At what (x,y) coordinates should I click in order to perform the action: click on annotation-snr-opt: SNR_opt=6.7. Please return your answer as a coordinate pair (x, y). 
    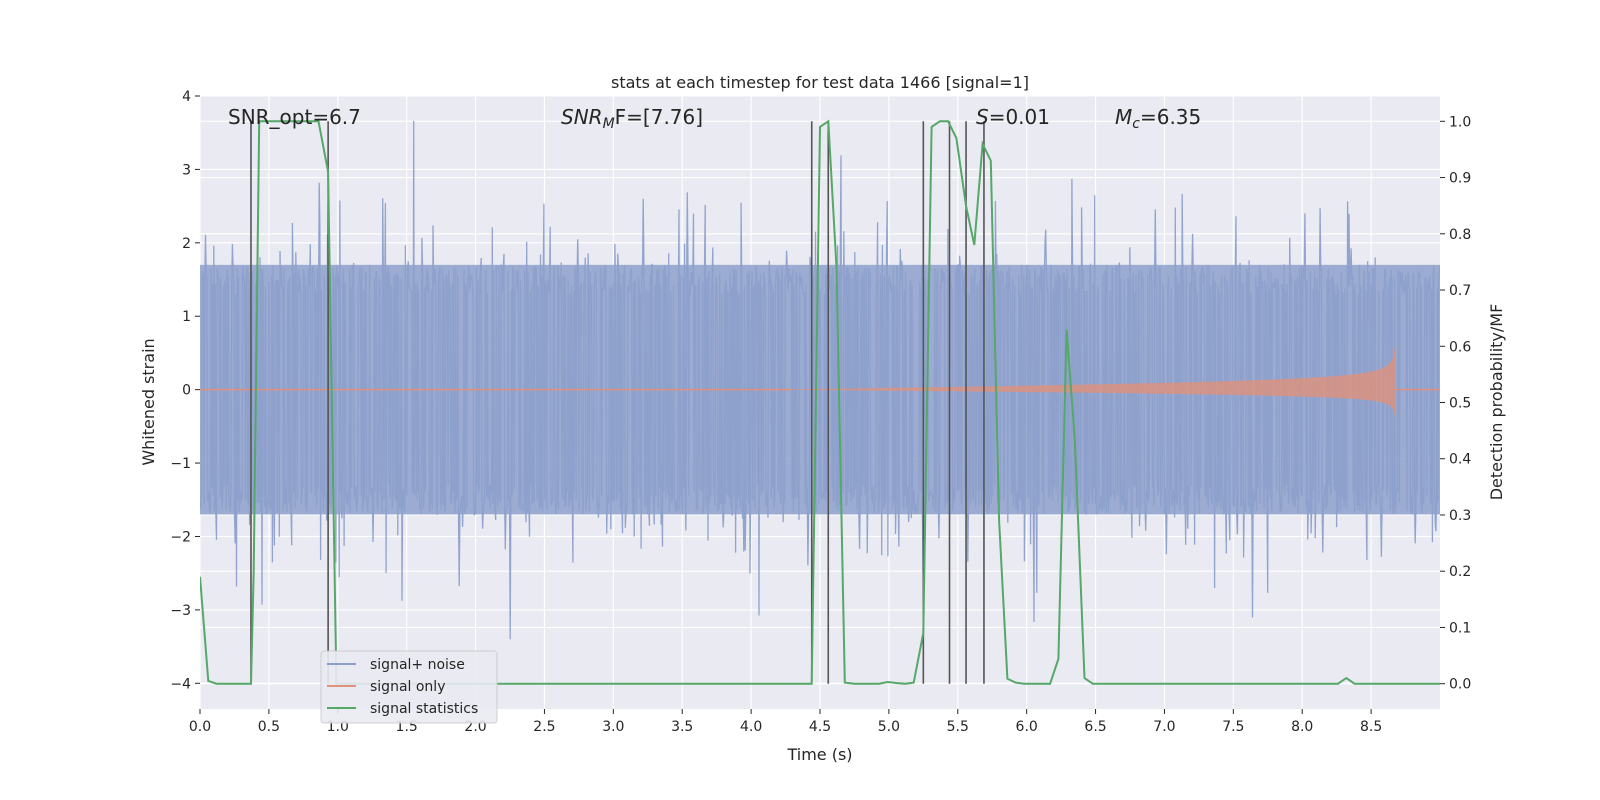
    Looking at the image, I should click on (294, 117).